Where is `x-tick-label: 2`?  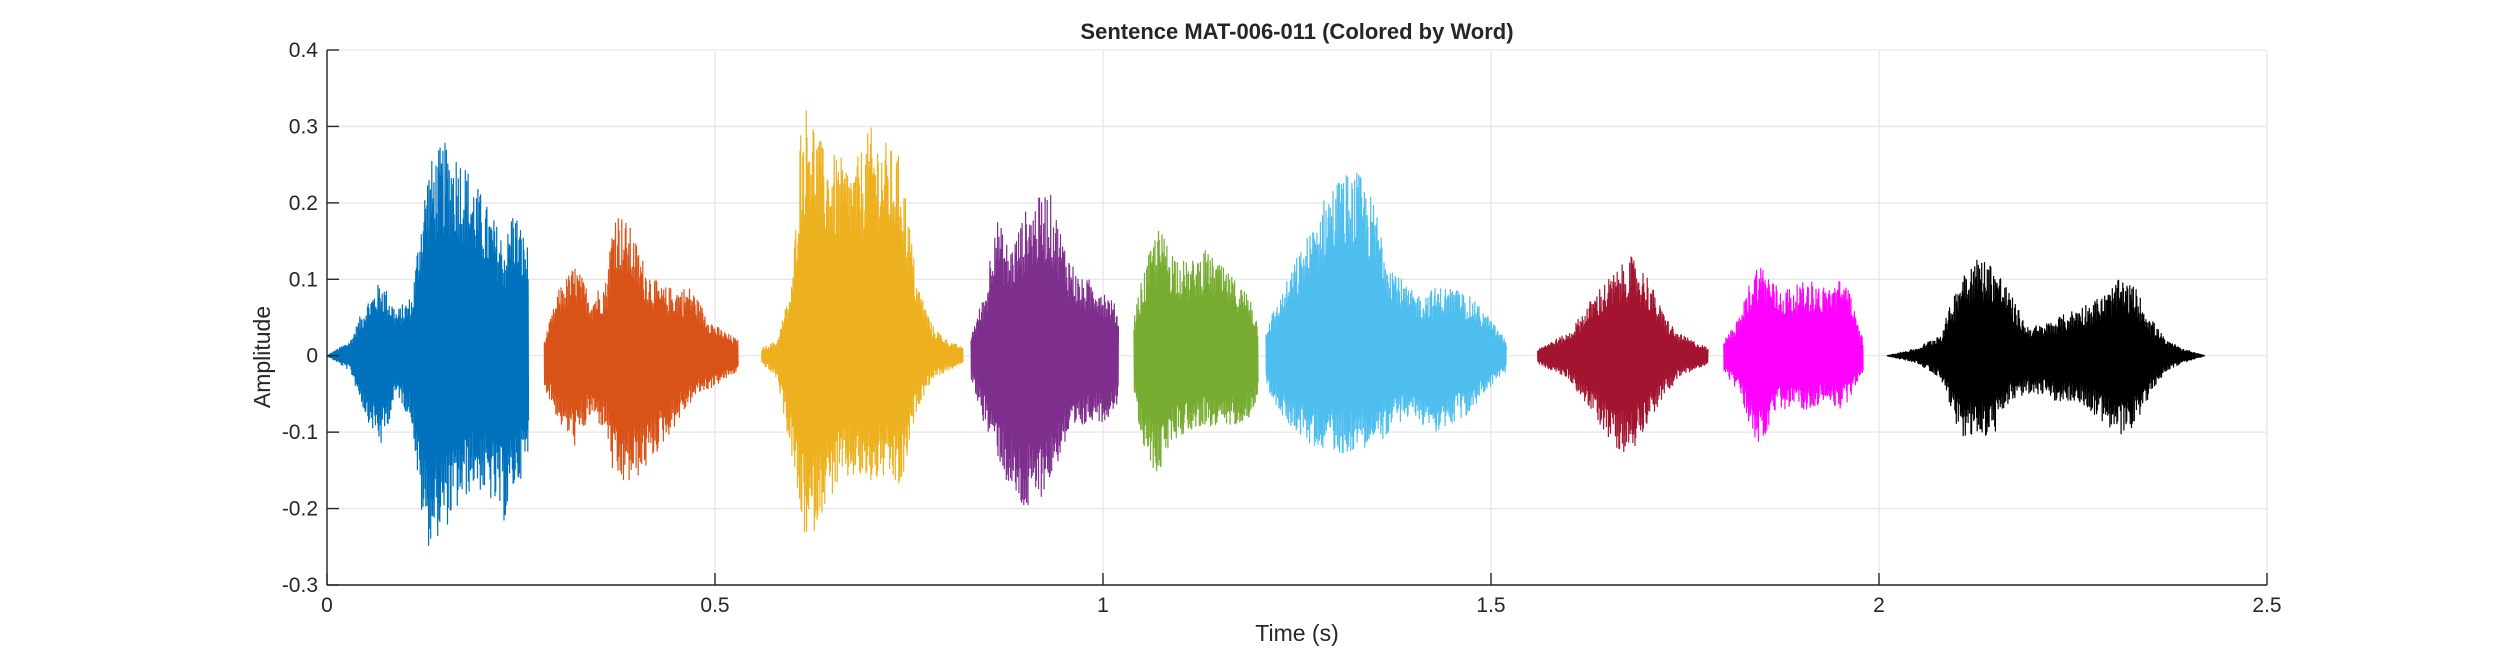 x-tick-label: 2 is located at coordinates (1879, 605).